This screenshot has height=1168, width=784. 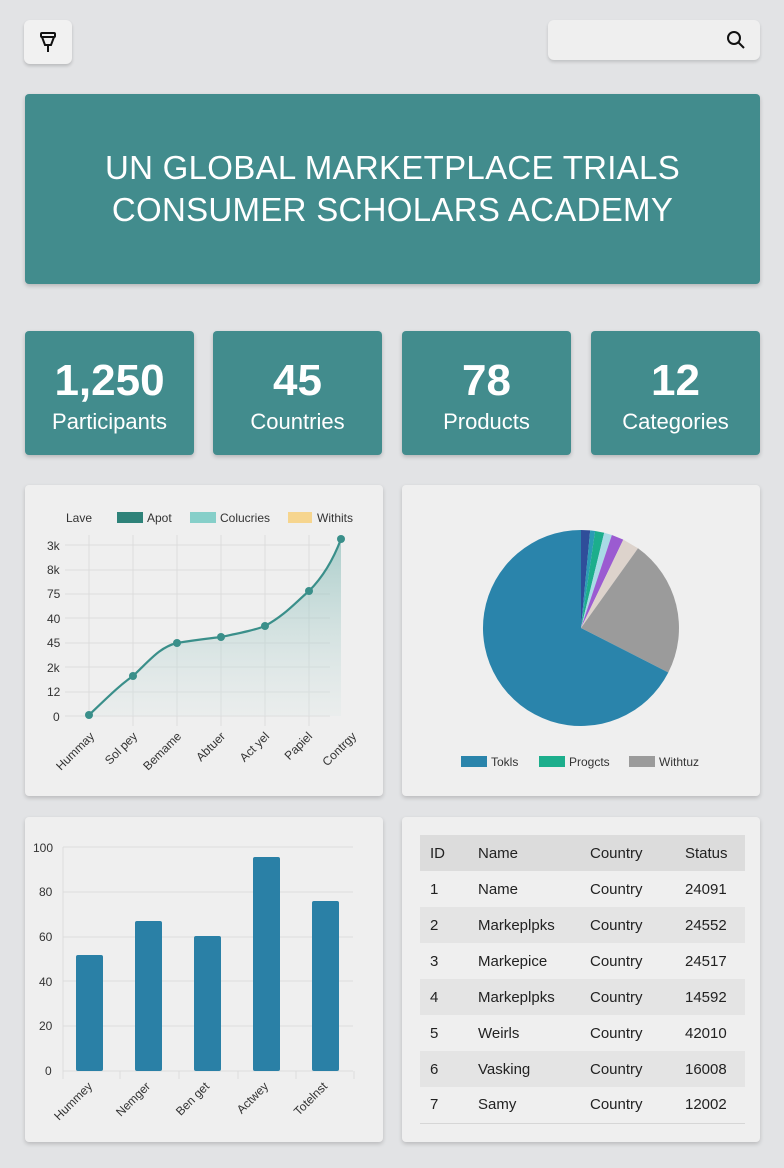 What do you see at coordinates (675, 380) in the screenshot?
I see `stat-value: 12` at bounding box center [675, 380].